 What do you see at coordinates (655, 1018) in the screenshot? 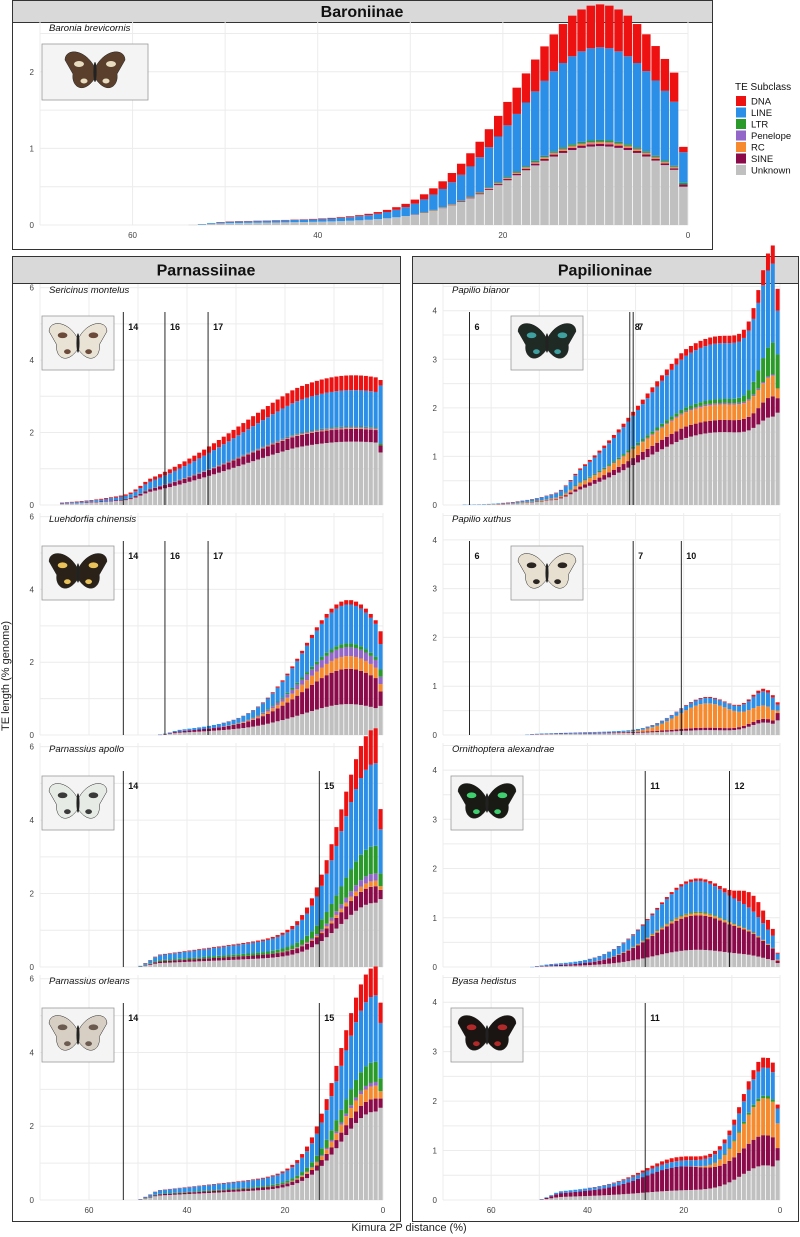
I see `divergence-label: 11` at bounding box center [655, 1018].